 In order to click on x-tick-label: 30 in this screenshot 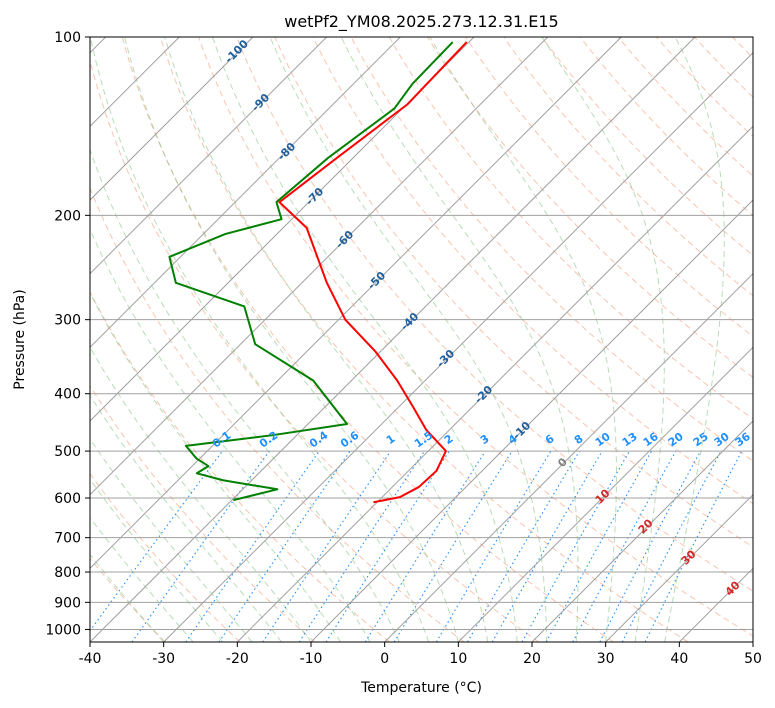, I will do `click(606, 659)`.